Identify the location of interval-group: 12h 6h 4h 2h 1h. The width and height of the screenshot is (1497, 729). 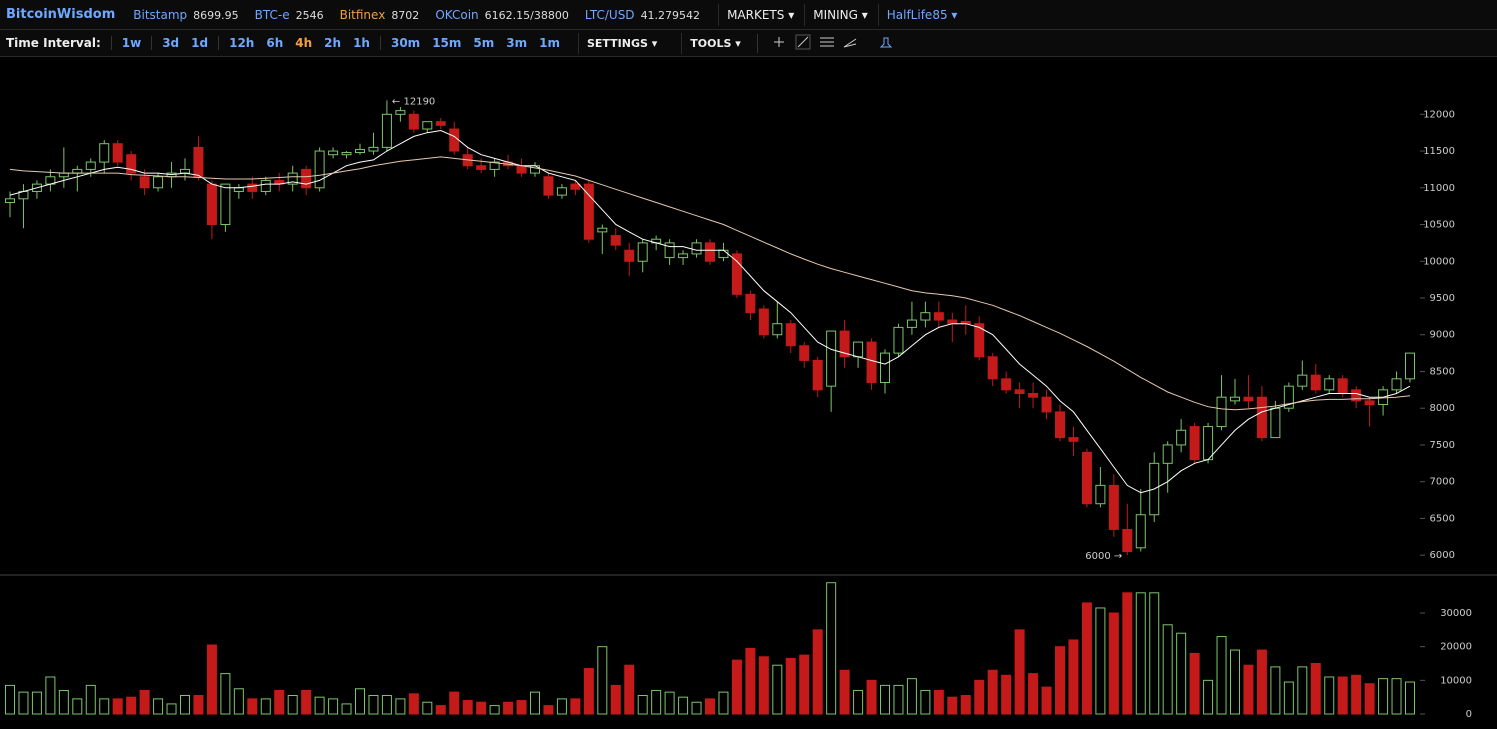
(299, 43).